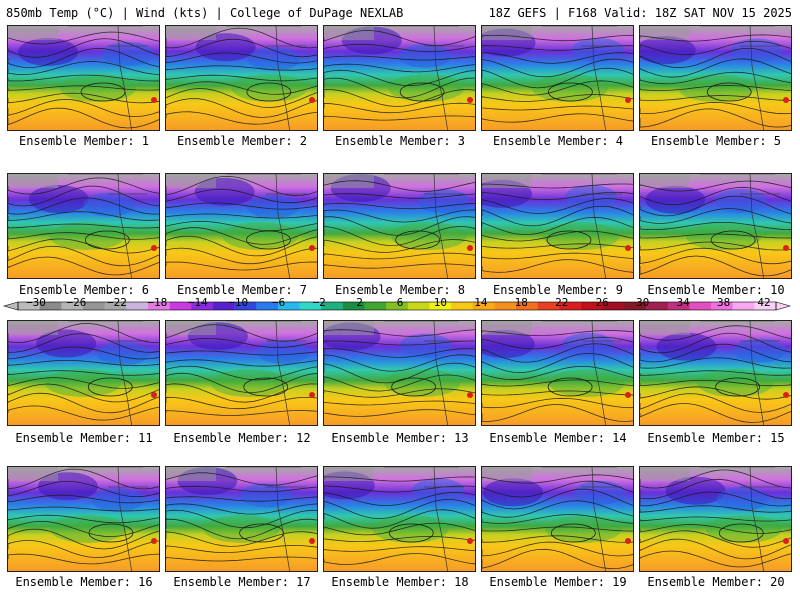 Image resolution: width=800 pixels, height=600 pixels. What do you see at coordinates (716, 582) in the screenshot?
I see `ensemble-member-label: Ensemble Member: 20` at bounding box center [716, 582].